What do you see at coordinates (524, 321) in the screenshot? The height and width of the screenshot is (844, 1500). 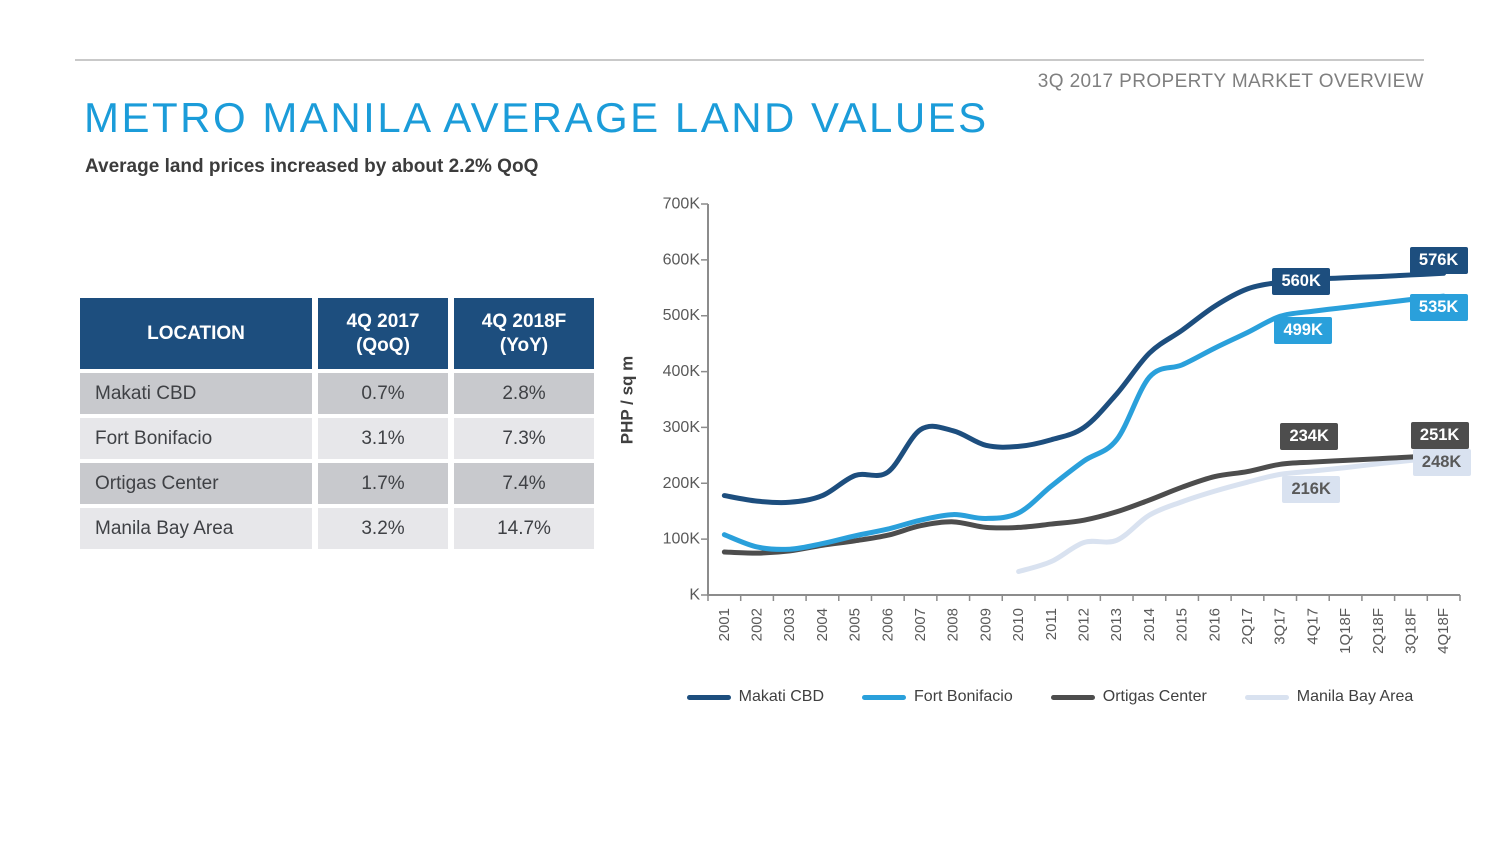 I see `column-header-label: 4Q 2018F` at bounding box center [524, 321].